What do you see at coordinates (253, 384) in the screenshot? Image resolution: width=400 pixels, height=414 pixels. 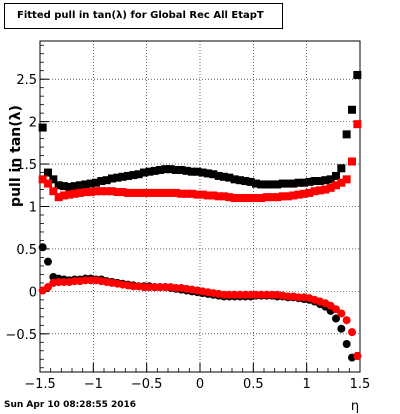 I see `x-tick-label: 0.5` at bounding box center [253, 384].